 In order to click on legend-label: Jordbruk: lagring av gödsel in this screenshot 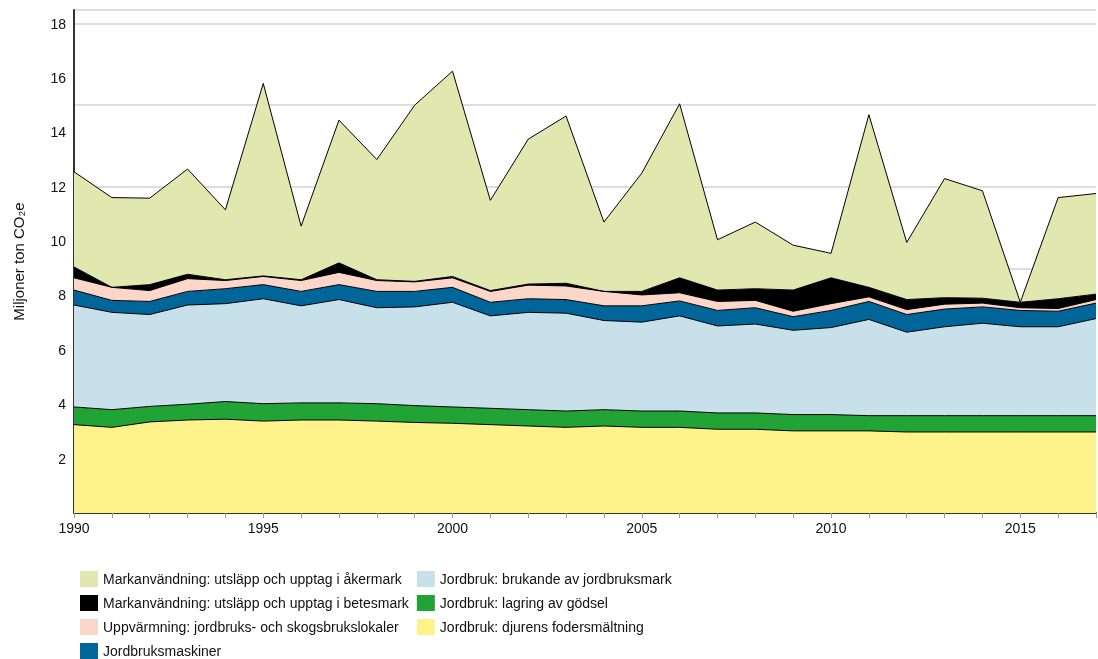, I will do `click(523, 603)`.